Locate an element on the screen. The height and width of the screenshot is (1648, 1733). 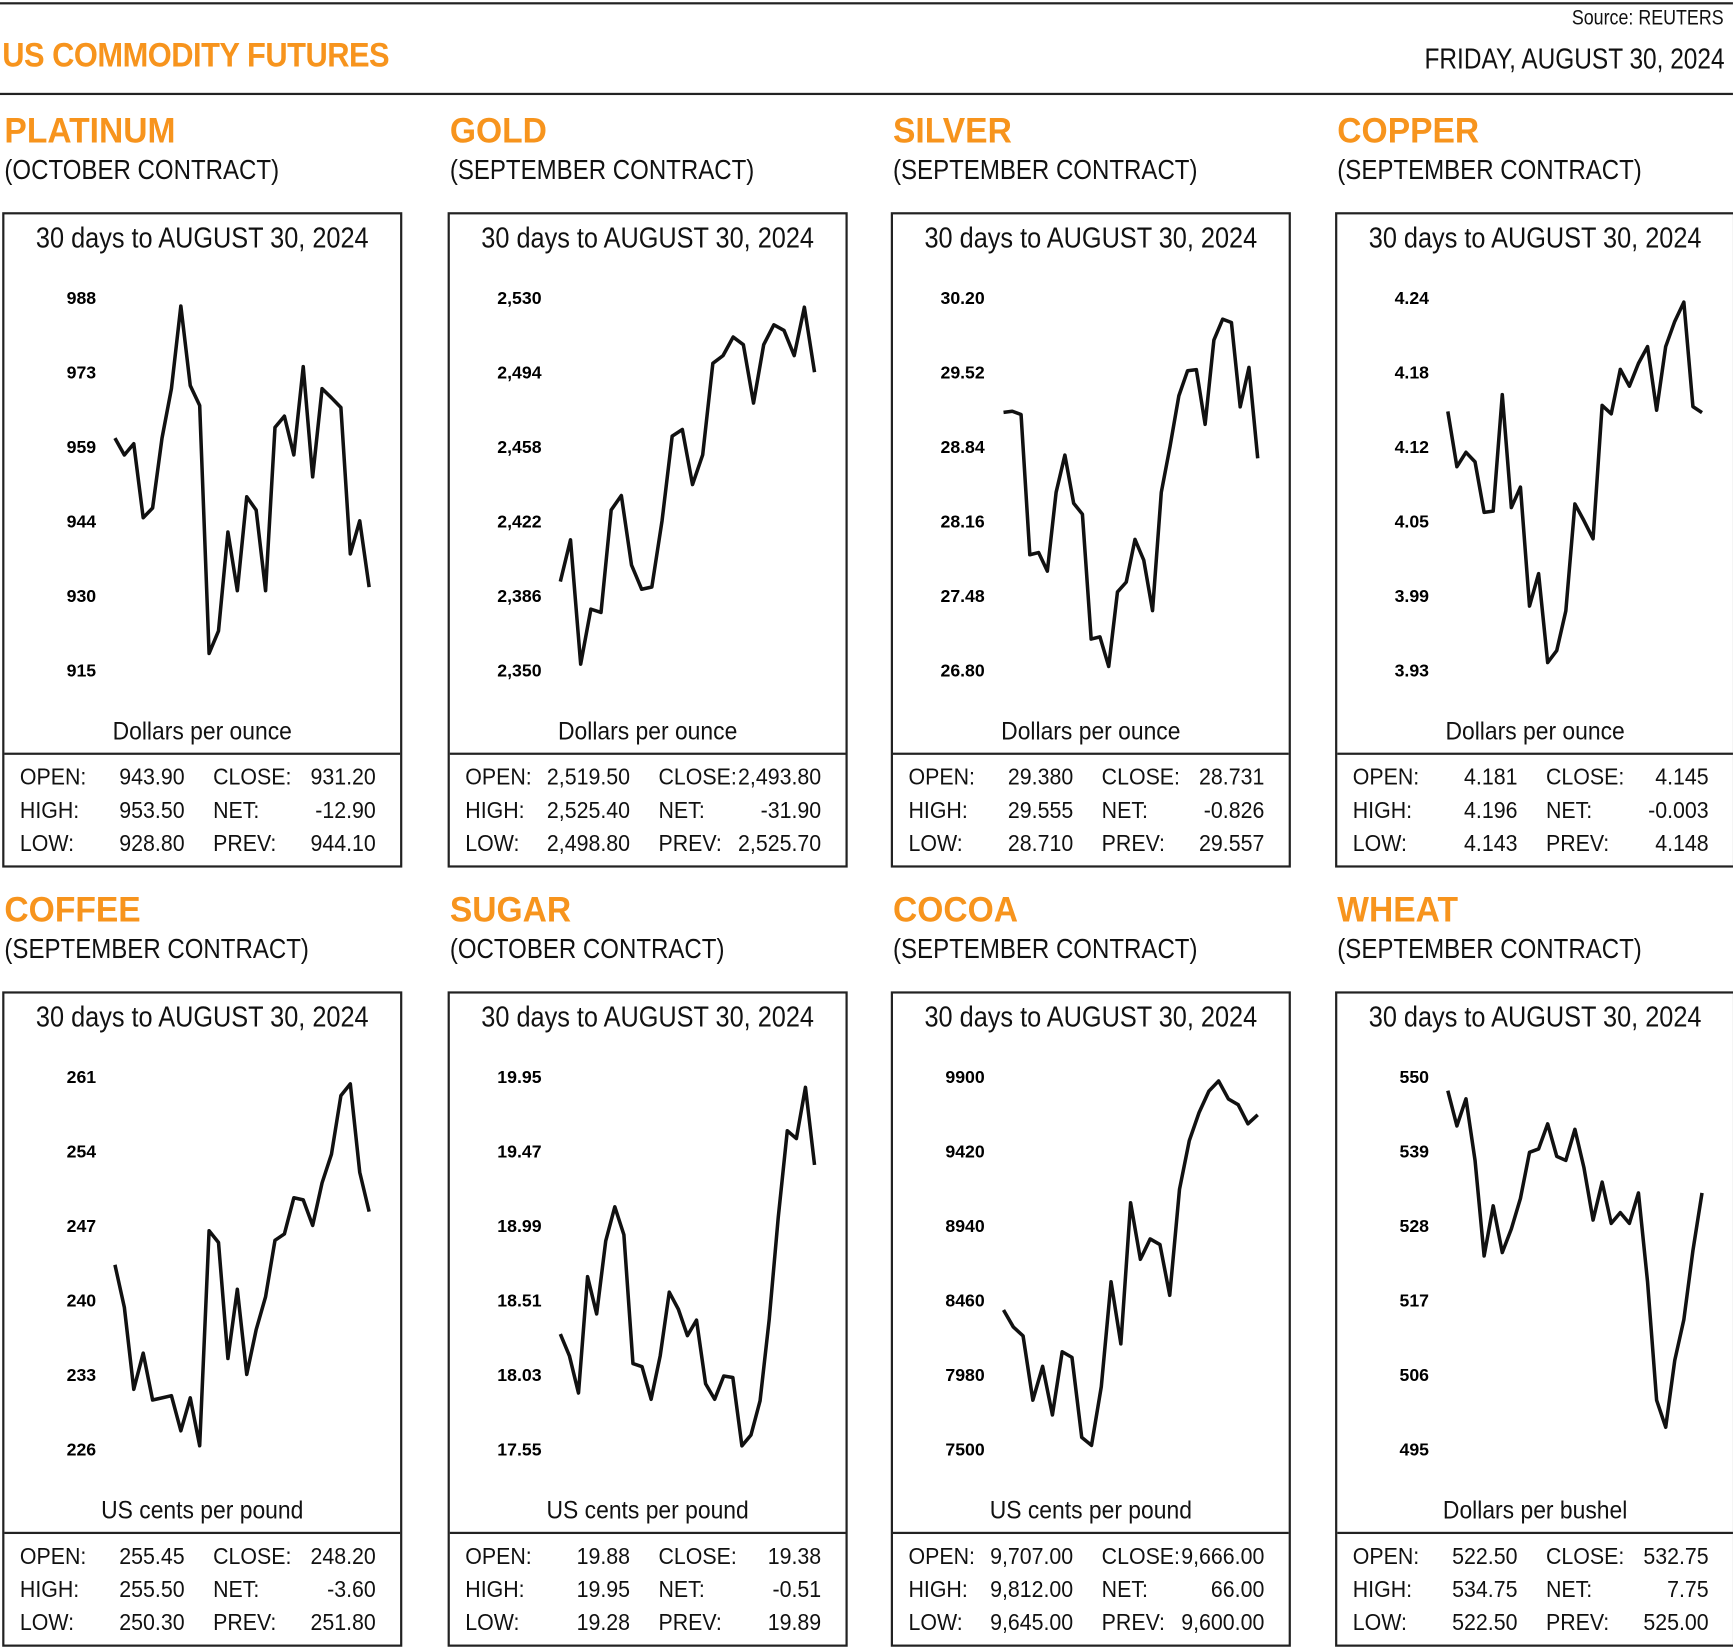
stat-high: 19.95 is located at coordinates (603, 1590).